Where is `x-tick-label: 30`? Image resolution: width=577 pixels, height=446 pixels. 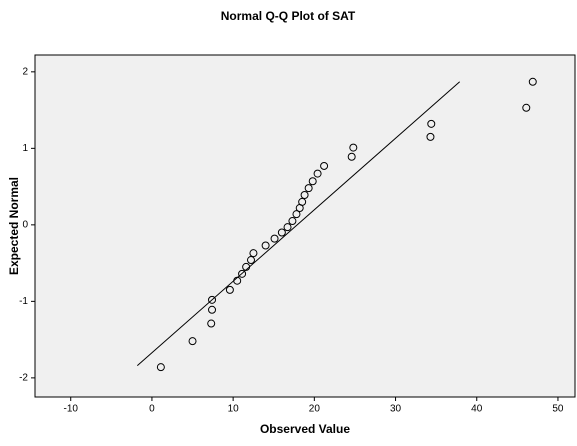
x-tick-label: 30 is located at coordinates (396, 409).